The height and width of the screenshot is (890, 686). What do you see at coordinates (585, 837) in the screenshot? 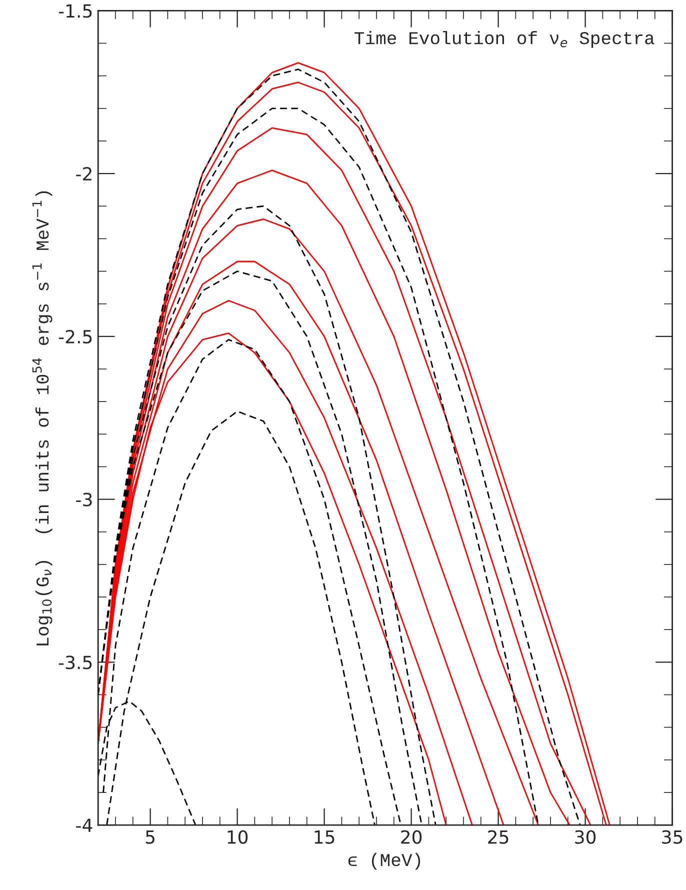
I see `x-tick-label: 30` at bounding box center [585, 837].